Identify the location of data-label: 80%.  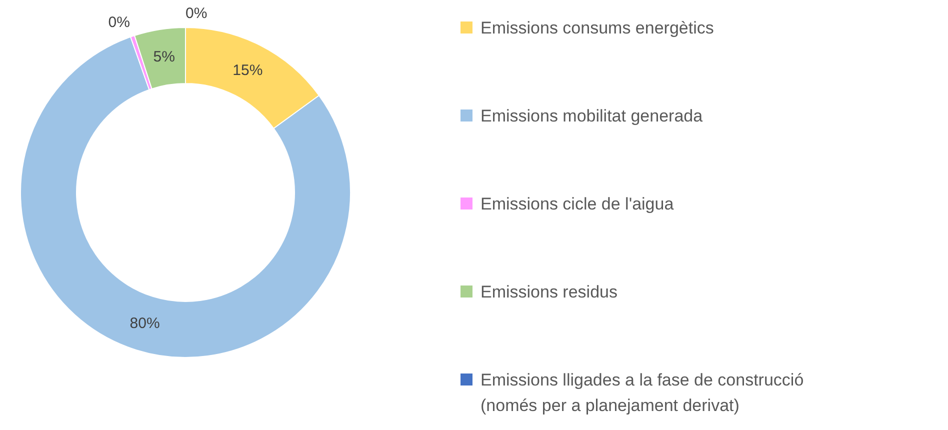
(145, 323).